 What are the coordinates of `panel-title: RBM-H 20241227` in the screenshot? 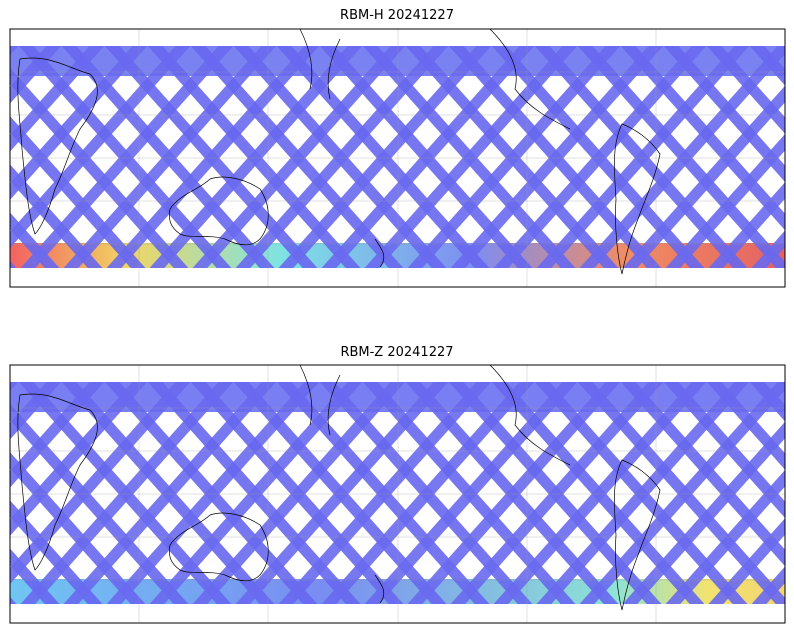 It's located at (397, 15).